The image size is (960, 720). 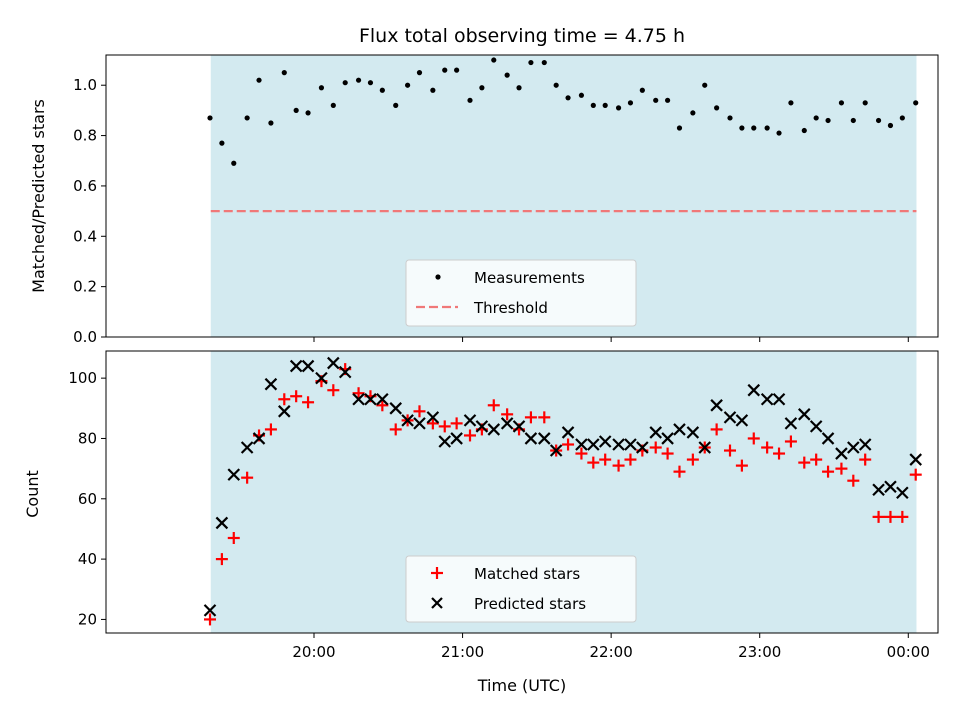 I want to click on y-tick-label: 20, so click(x=87, y=619).